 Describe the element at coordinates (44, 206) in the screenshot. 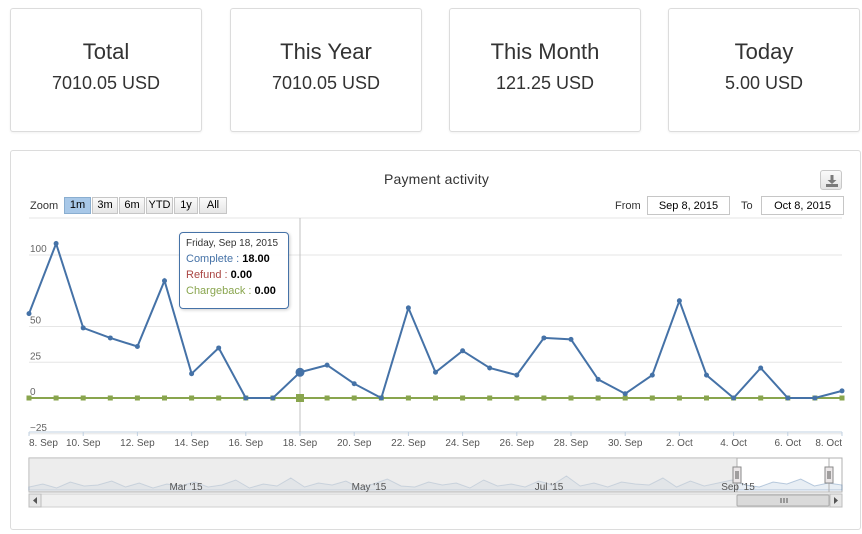

I see `zoom-label: Zoom` at that location.